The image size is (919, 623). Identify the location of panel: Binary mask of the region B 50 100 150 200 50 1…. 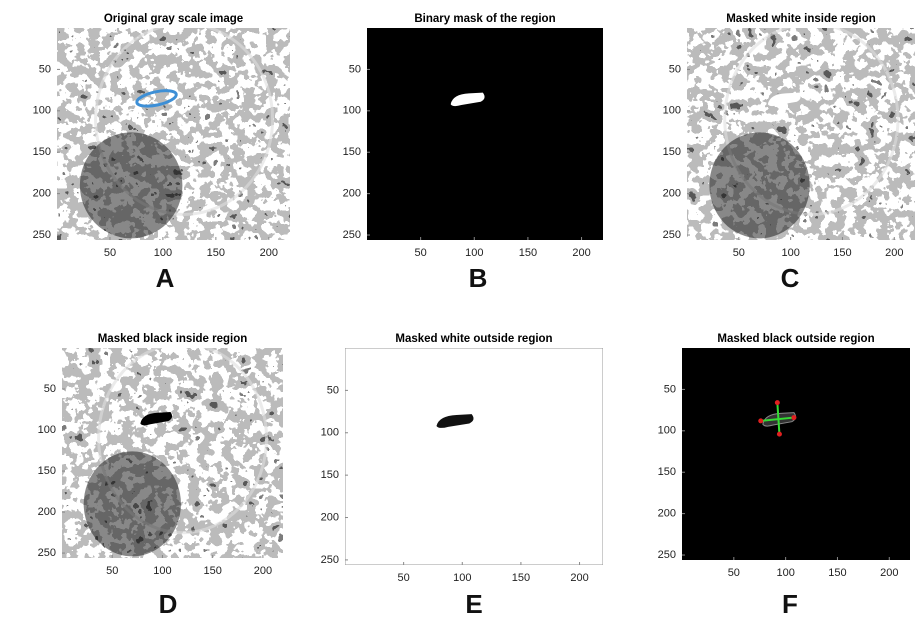
(473, 153).